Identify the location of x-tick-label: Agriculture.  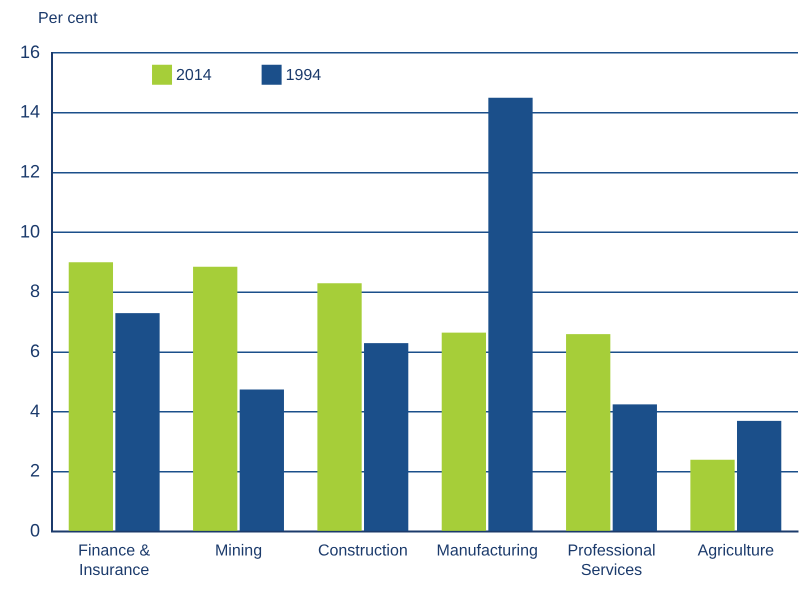
(736, 551).